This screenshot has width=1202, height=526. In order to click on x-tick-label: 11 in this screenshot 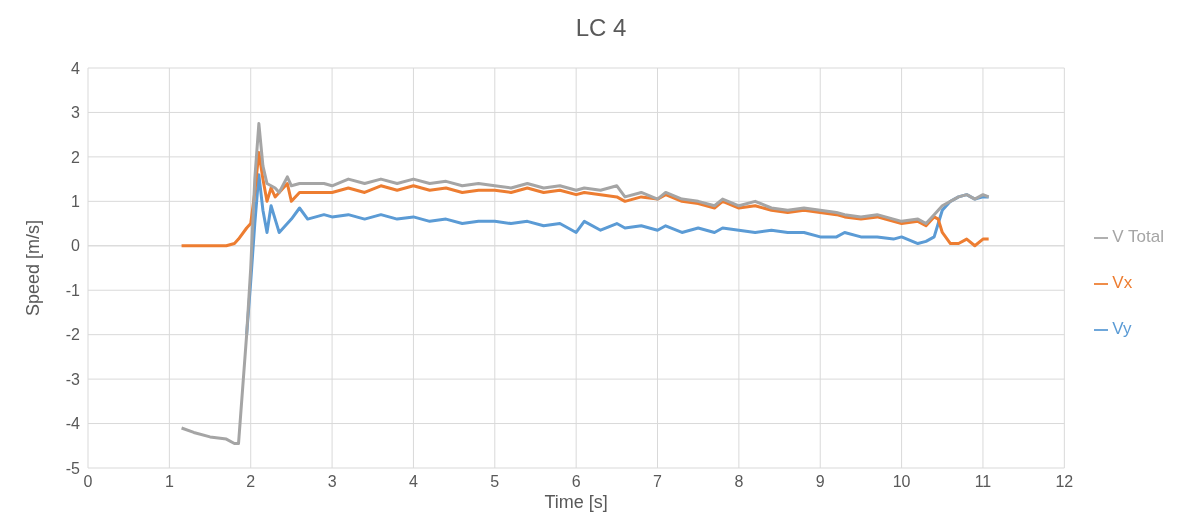, I will do `click(983, 482)`.